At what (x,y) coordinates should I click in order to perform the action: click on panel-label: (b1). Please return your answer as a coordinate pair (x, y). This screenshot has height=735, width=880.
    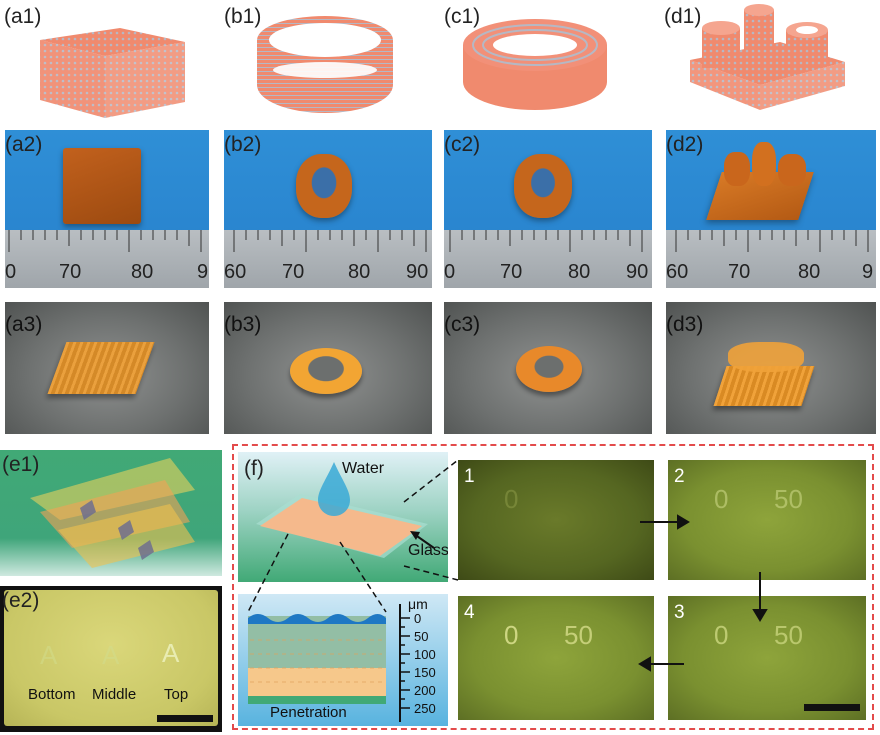
    Looking at the image, I should click on (243, 16).